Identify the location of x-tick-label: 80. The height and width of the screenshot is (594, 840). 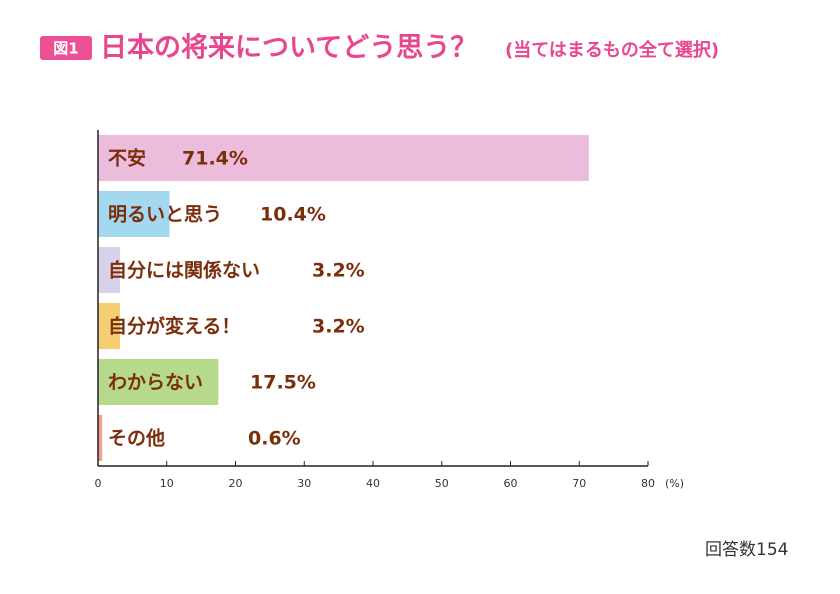
(648, 483).